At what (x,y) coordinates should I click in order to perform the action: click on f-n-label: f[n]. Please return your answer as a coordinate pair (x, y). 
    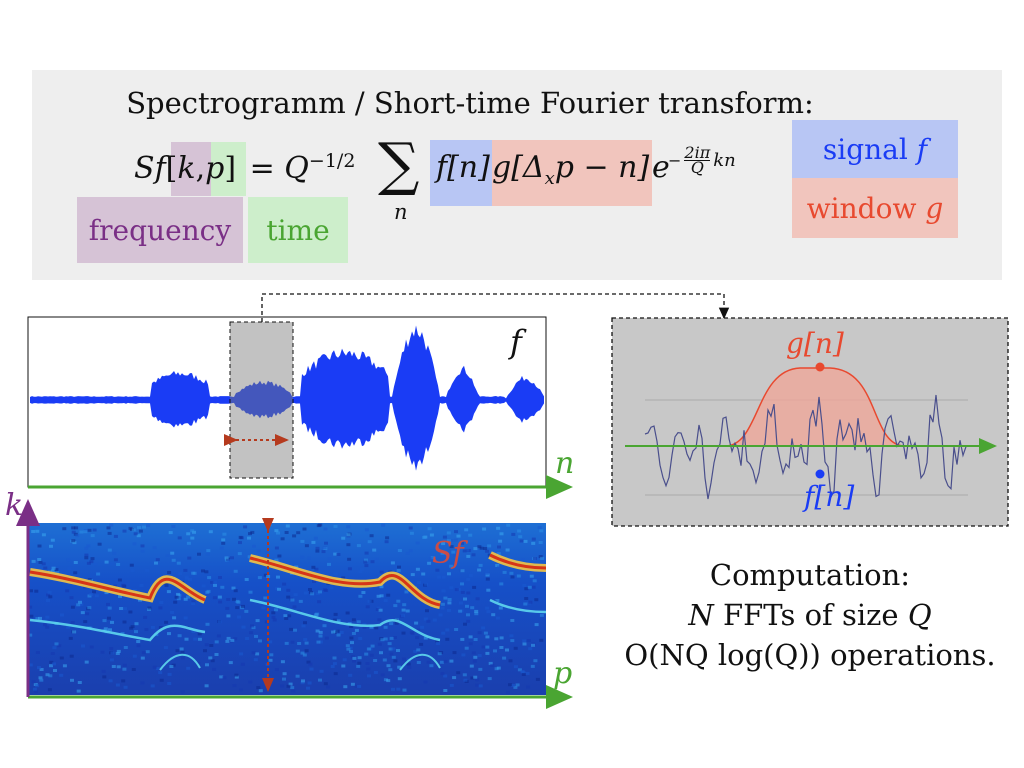
    Looking at the image, I should click on (829, 496).